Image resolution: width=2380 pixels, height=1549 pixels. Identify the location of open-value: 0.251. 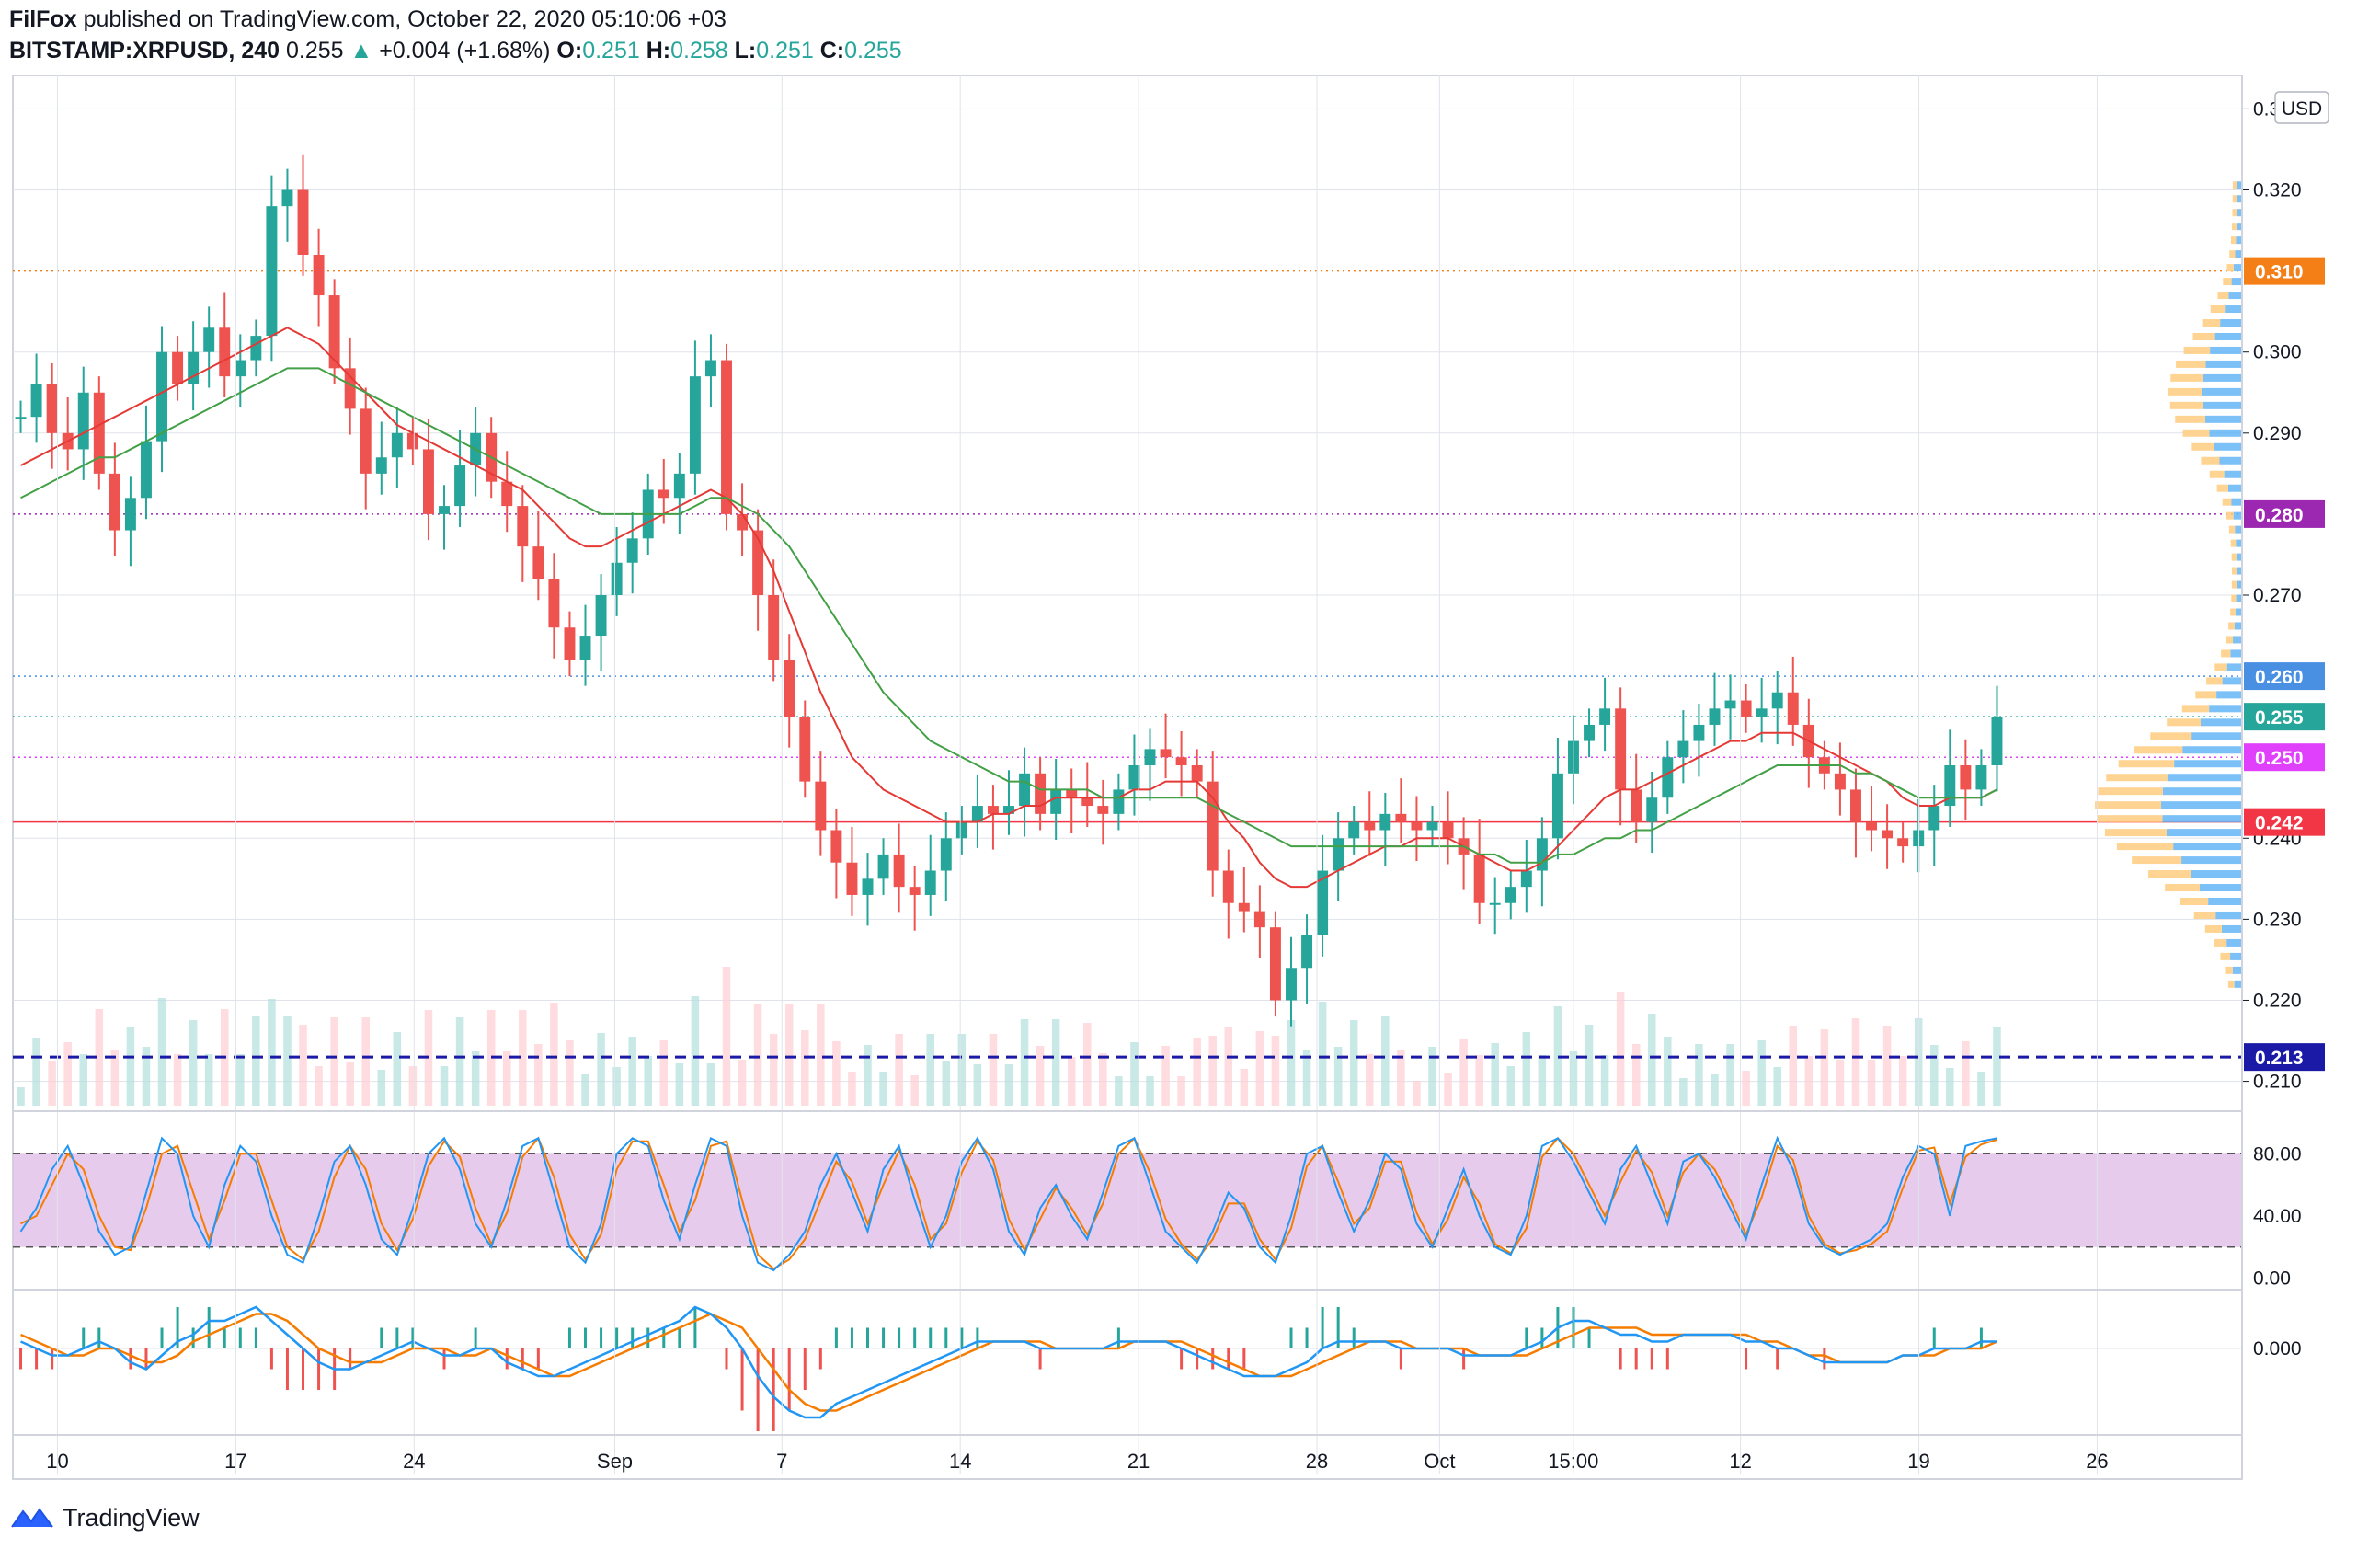
(611, 51).